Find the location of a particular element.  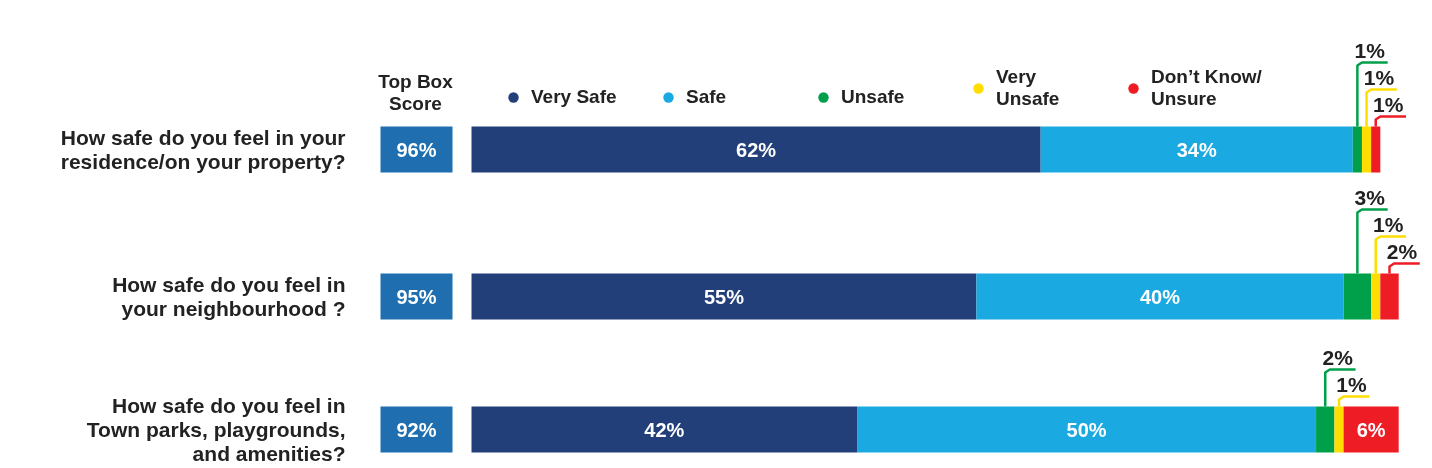

legend-label: Safe is located at coordinates (706, 97).